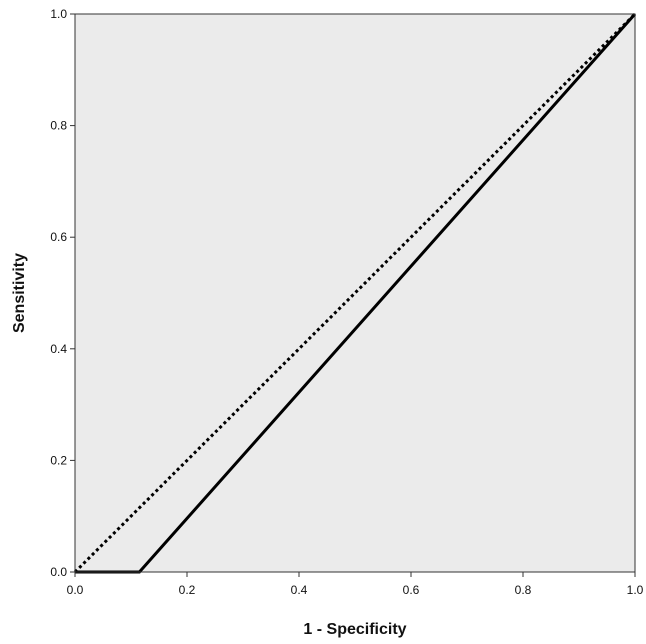 The height and width of the screenshot is (644, 646). Describe the element at coordinates (58, 349) in the screenshot. I see `y-tick-label: 0.4` at that location.